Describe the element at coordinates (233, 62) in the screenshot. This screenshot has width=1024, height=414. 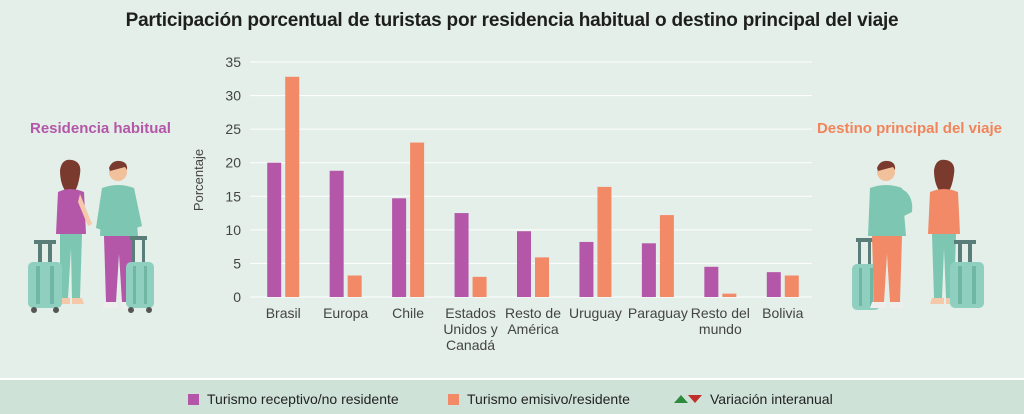
I see `y-tick-label: 35` at that location.